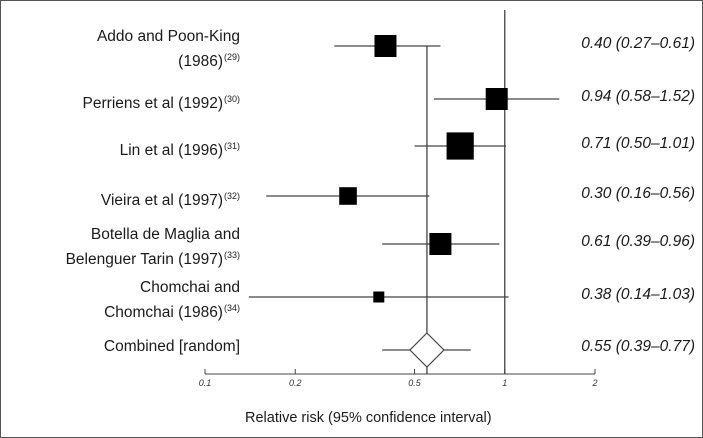 Image resolution: width=703 pixels, height=438 pixels. What do you see at coordinates (504, 383) in the screenshot?
I see `x-tick-label: 1` at bounding box center [504, 383].